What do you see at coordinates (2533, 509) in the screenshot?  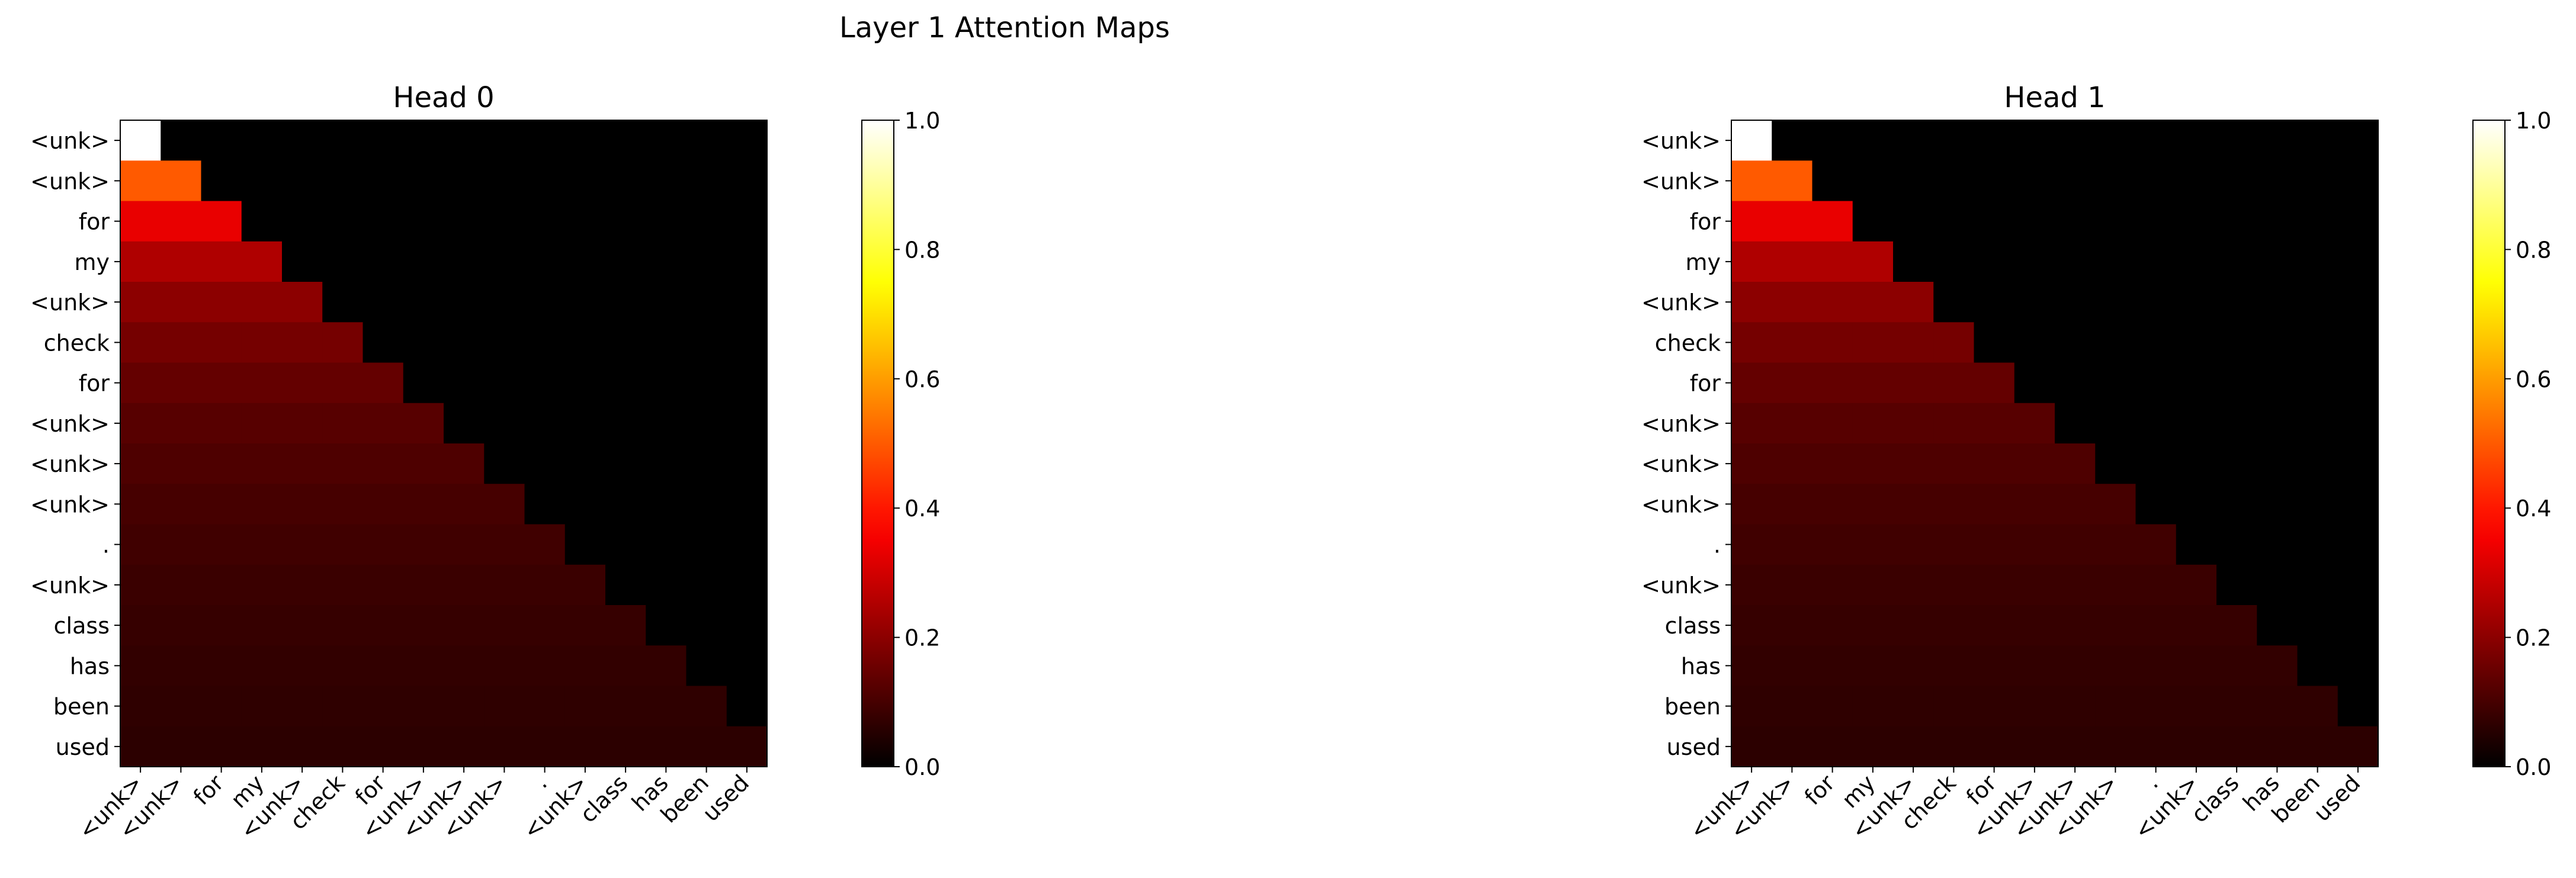 I see `colorbar-tick-label: 0.4` at bounding box center [2533, 509].